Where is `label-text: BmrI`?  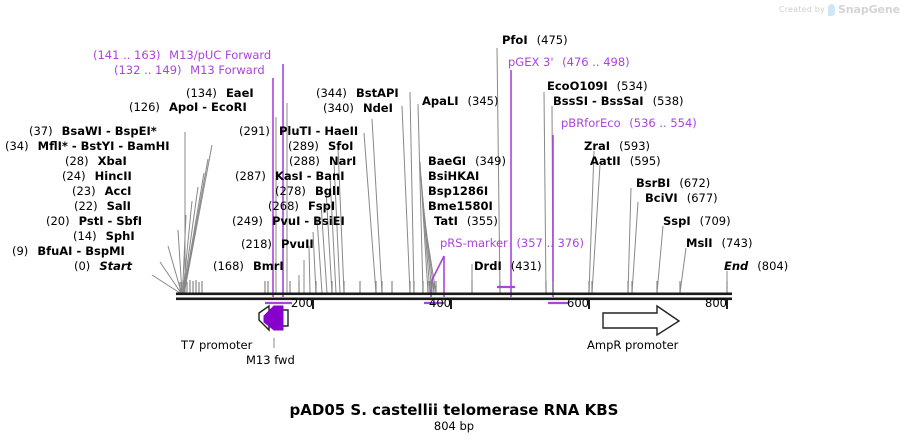
label-text: BmrI is located at coordinates (268, 266).